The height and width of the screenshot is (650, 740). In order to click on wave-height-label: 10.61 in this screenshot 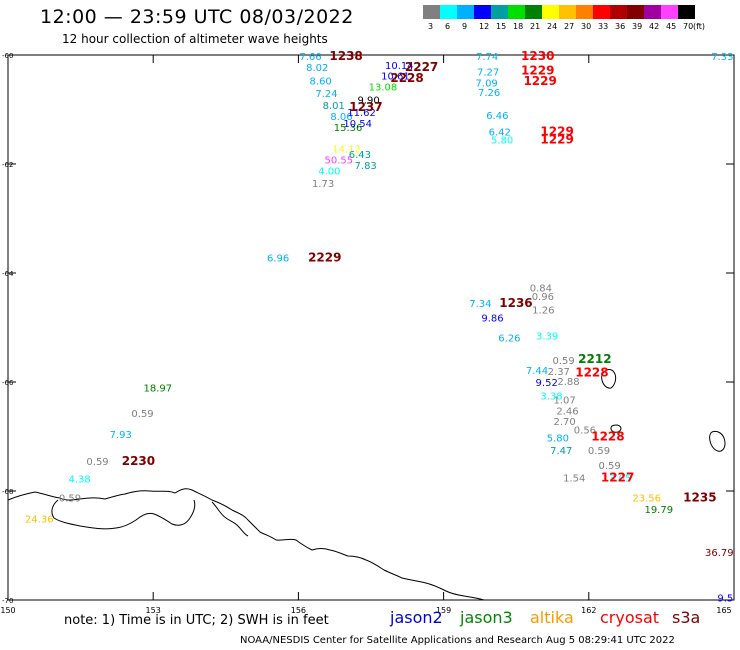, I will do `click(395, 77)`.